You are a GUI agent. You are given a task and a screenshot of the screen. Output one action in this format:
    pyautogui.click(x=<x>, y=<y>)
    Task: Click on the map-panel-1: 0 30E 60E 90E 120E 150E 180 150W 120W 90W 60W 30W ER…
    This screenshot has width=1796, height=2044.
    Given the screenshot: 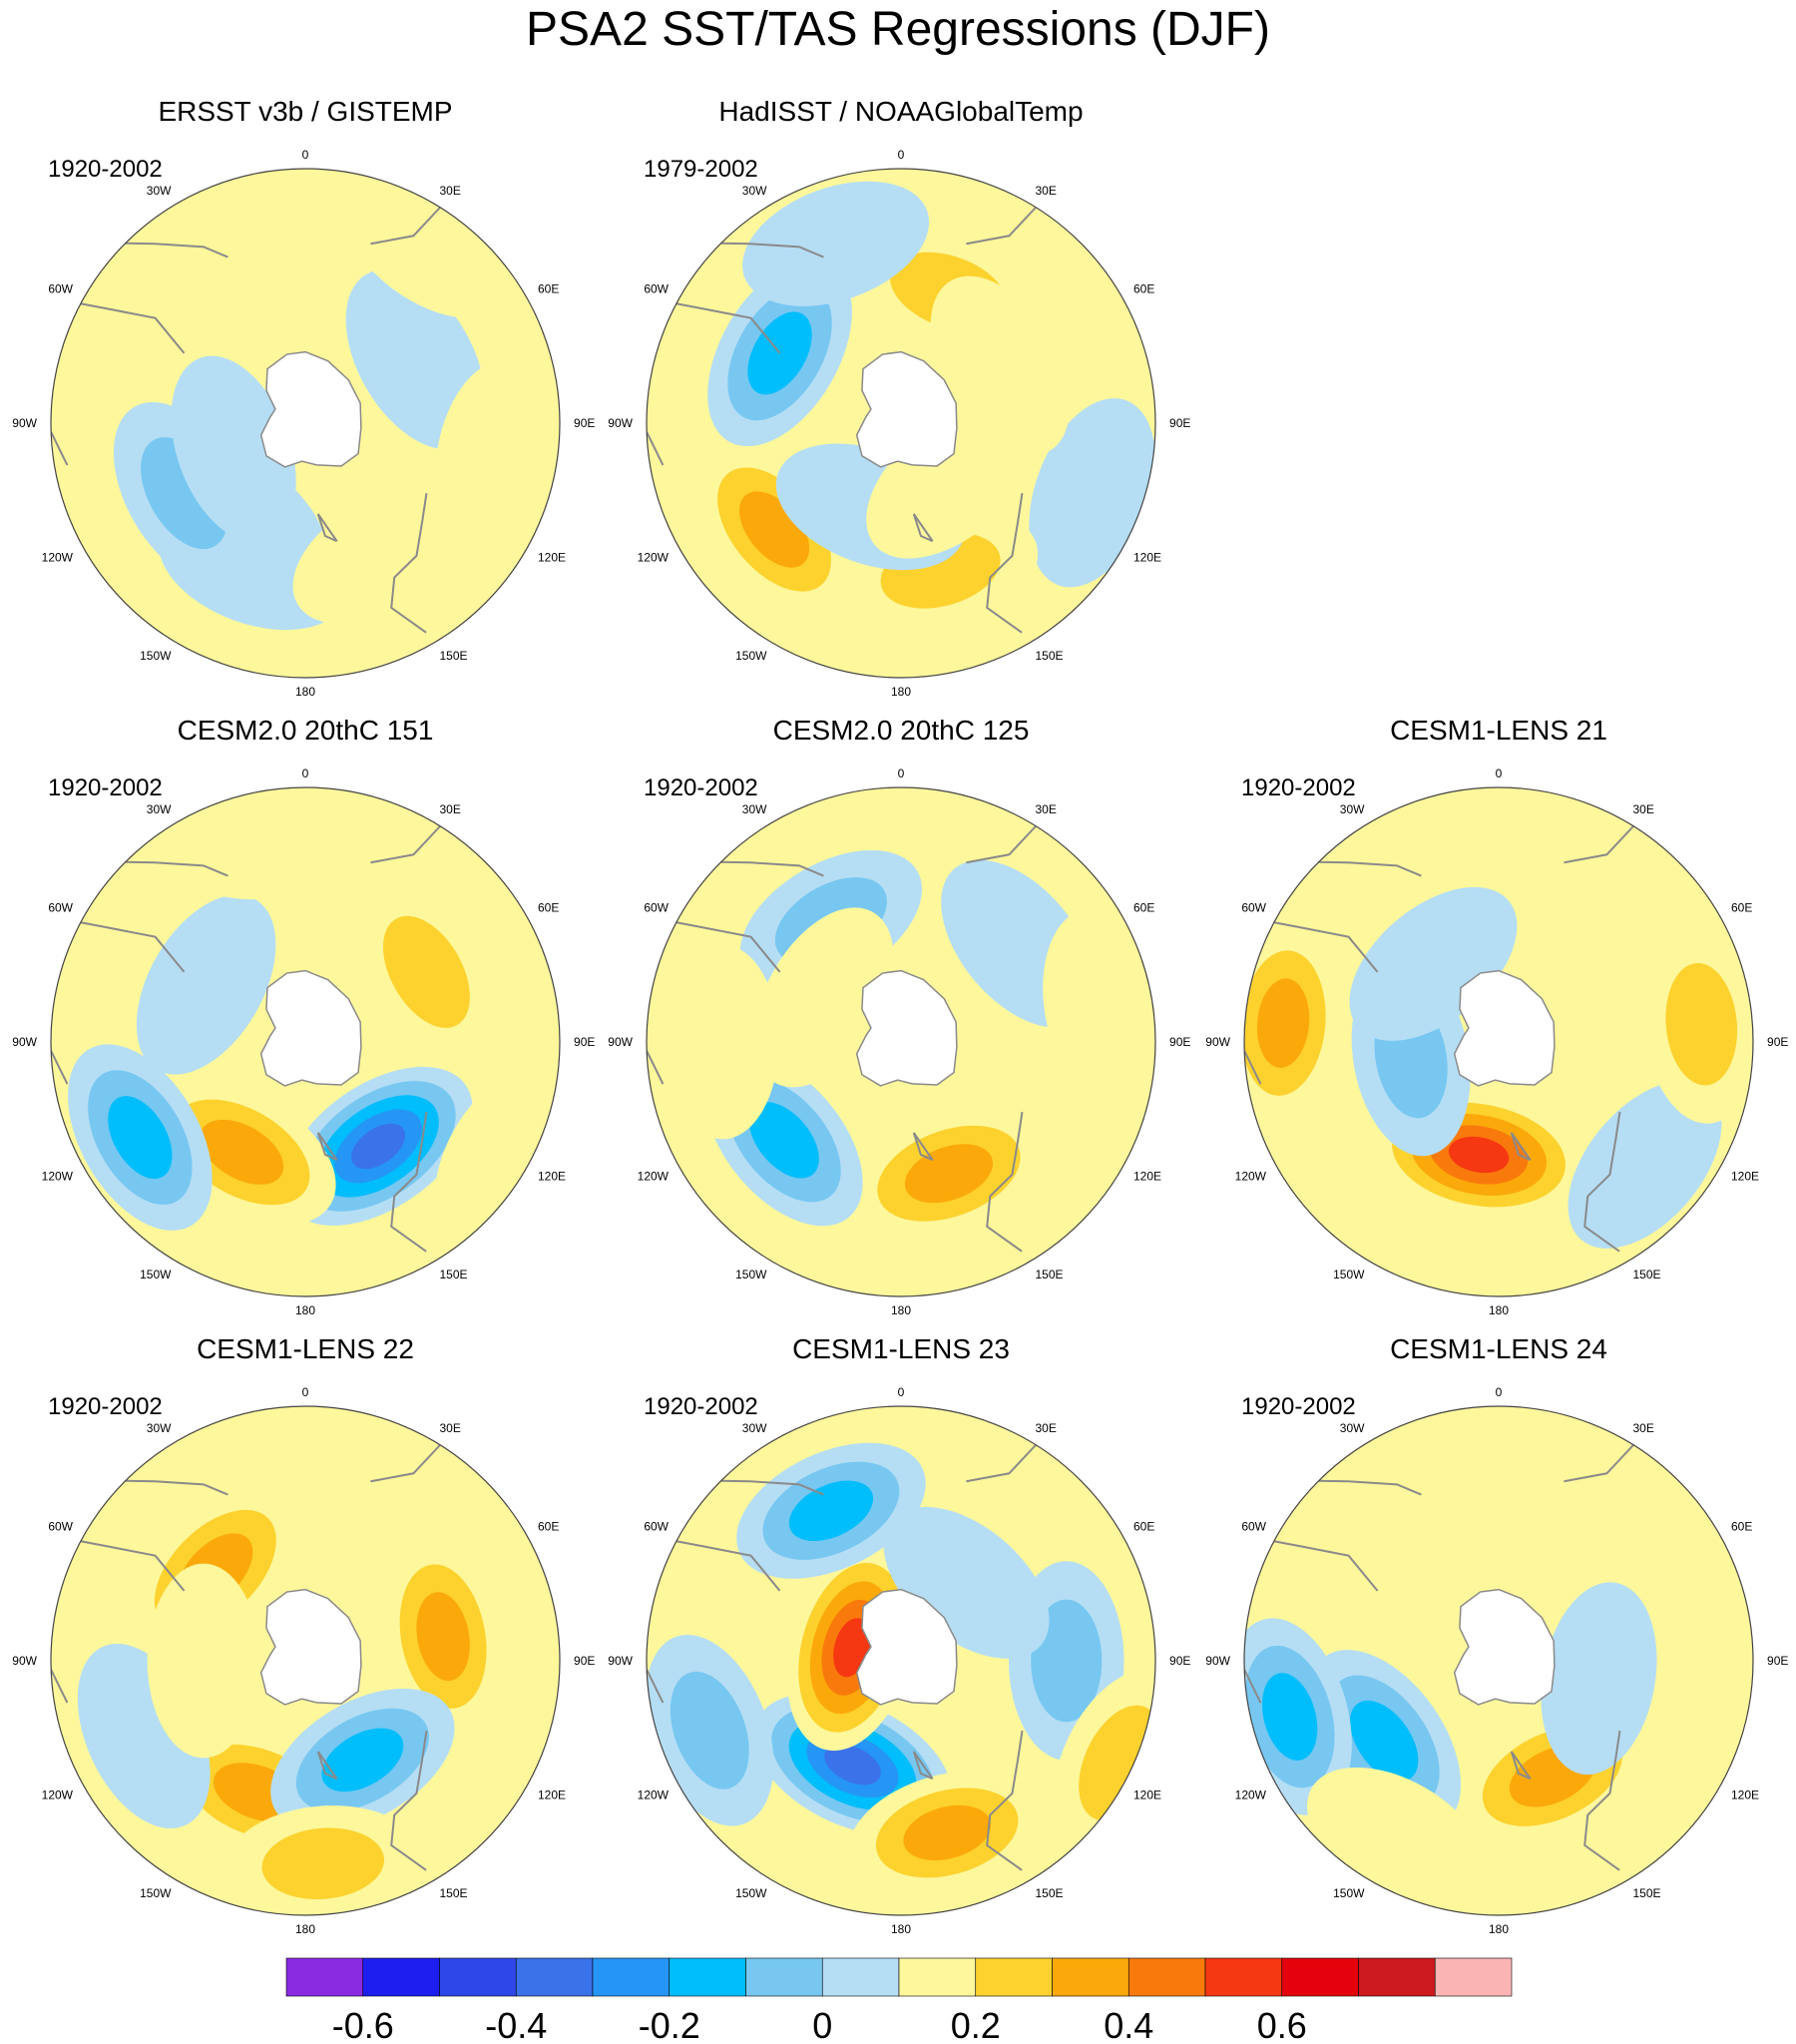 What is the action you would take?
    pyautogui.click(x=303, y=397)
    